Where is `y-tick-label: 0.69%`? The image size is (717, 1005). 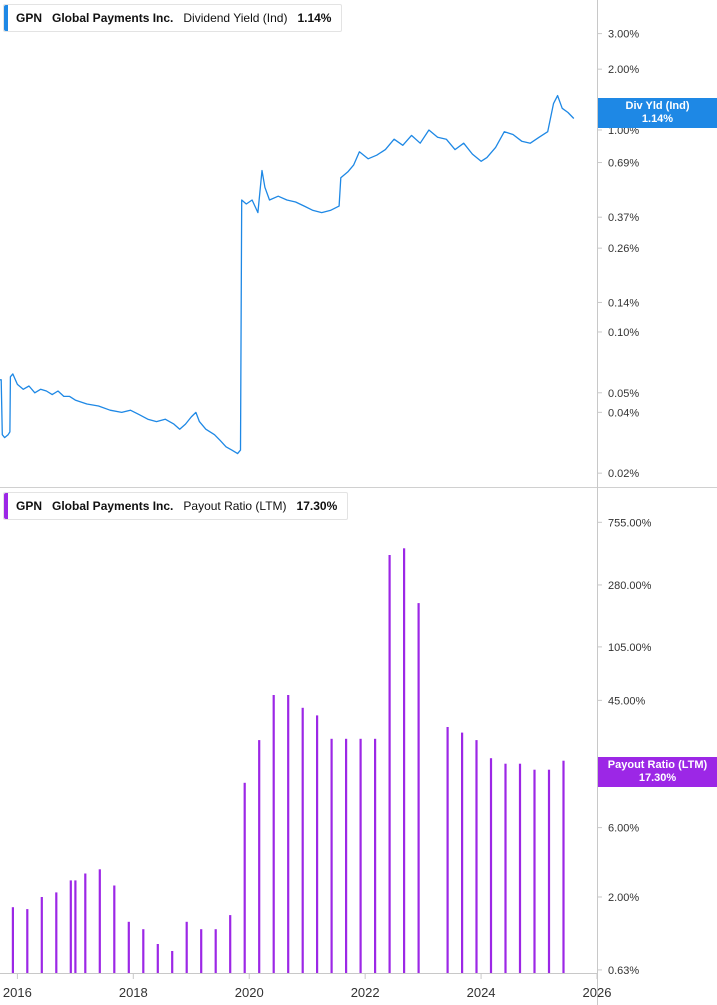 y-tick-label: 0.69% is located at coordinates (623, 164).